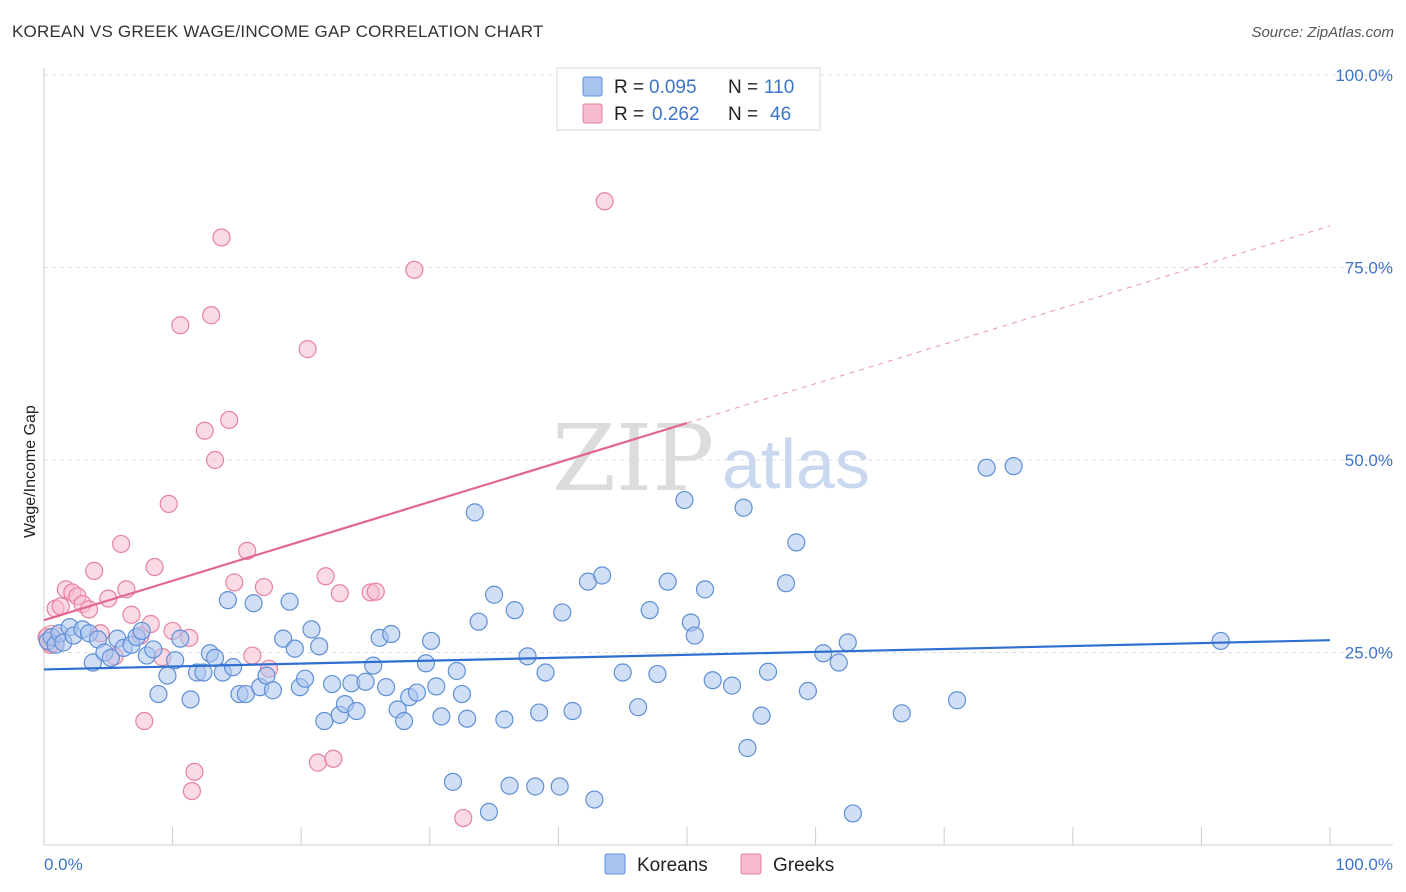  What do you see at coordinates (676, 114) in the screenshot?
I see `legend-r-value-greeks: 0.262` at bounding box center [676, 114].